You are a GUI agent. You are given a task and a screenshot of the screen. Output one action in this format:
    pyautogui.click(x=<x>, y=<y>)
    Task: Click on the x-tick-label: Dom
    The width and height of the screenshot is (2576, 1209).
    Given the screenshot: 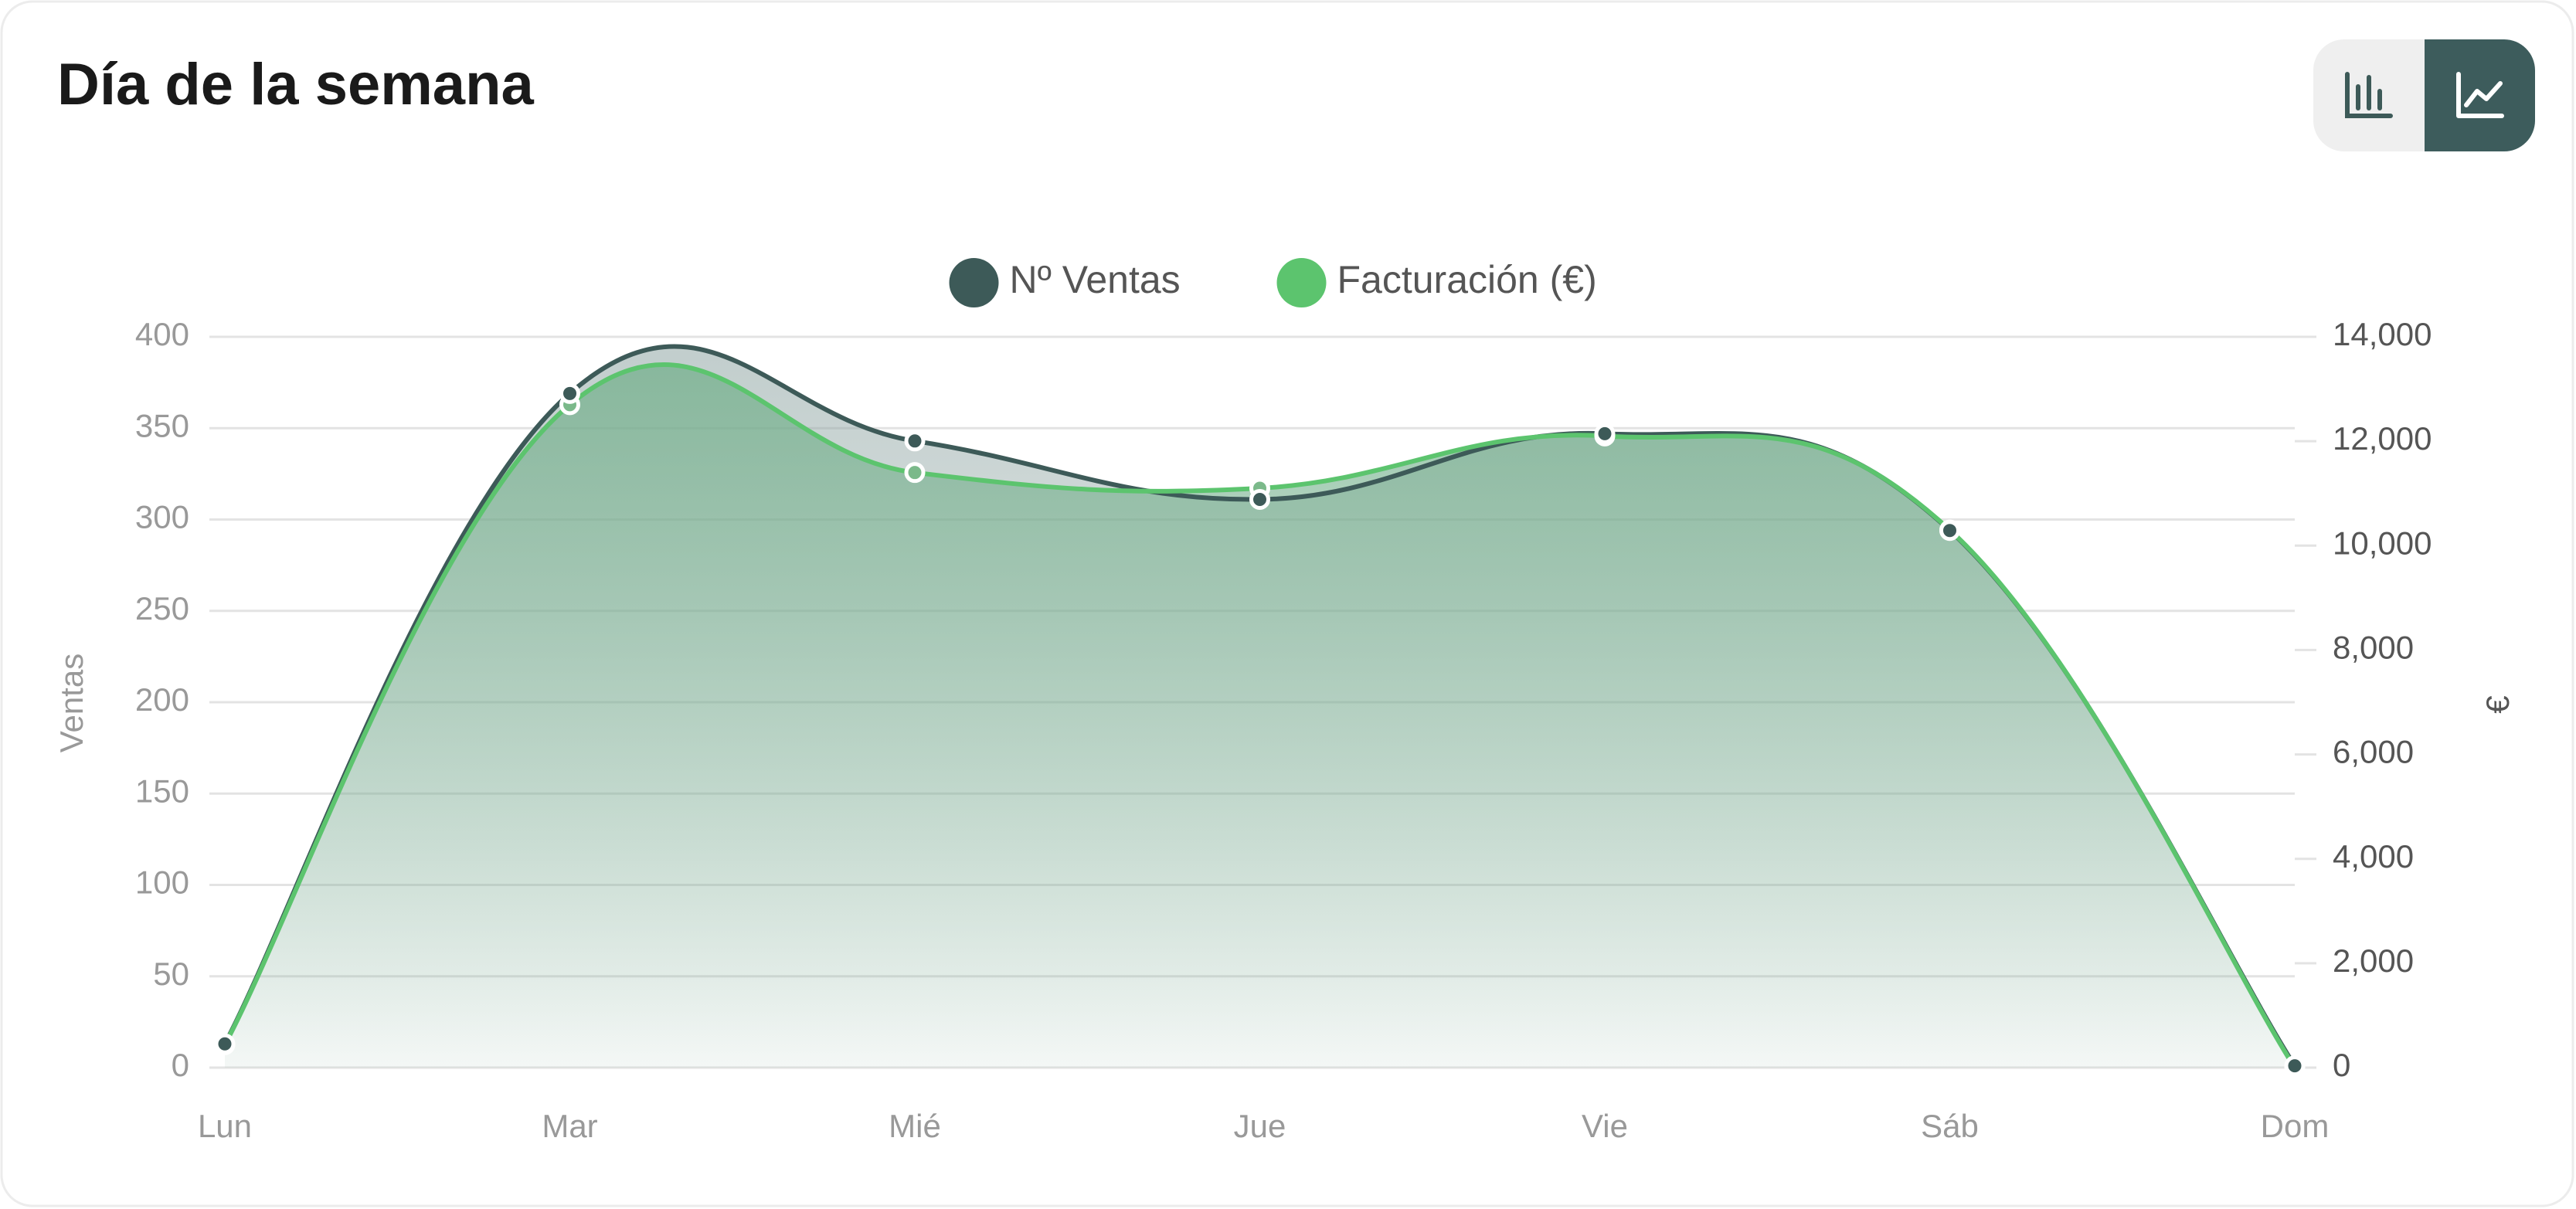 What is the action you would take?
    pyautogui.click(x=2295, y=1126)
    